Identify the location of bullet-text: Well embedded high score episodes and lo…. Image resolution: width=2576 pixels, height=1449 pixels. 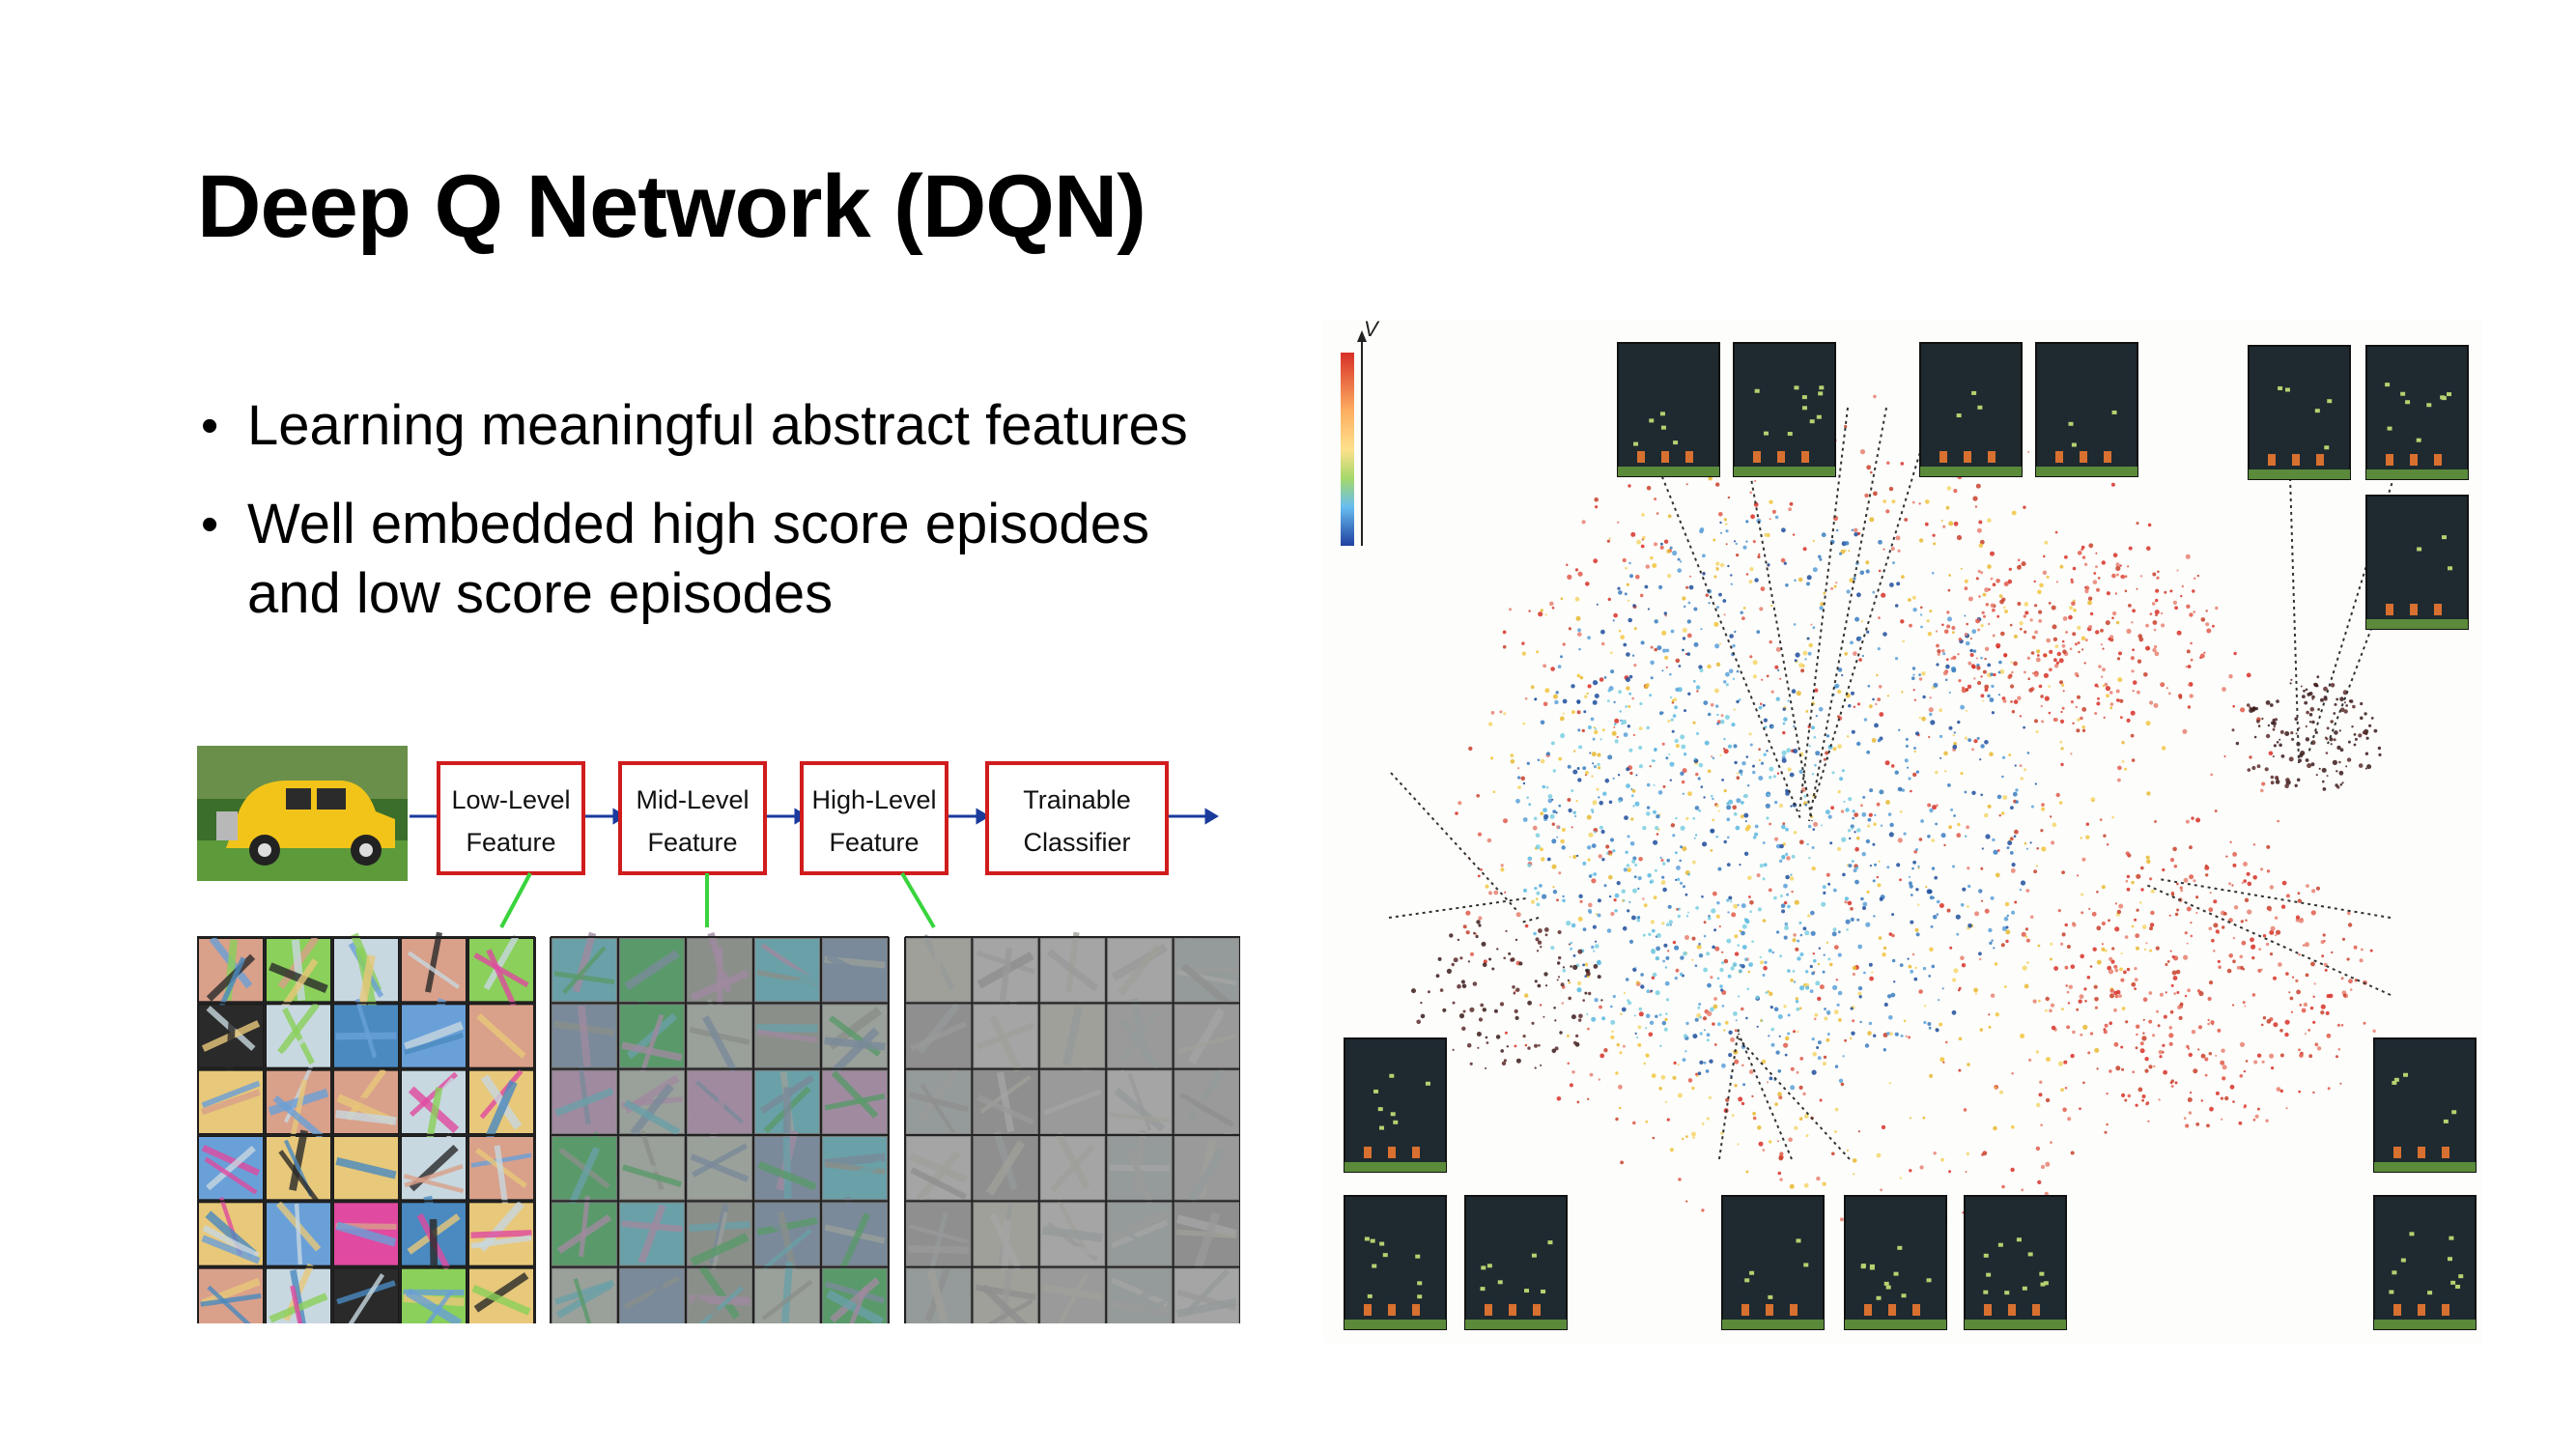
(698, 559).